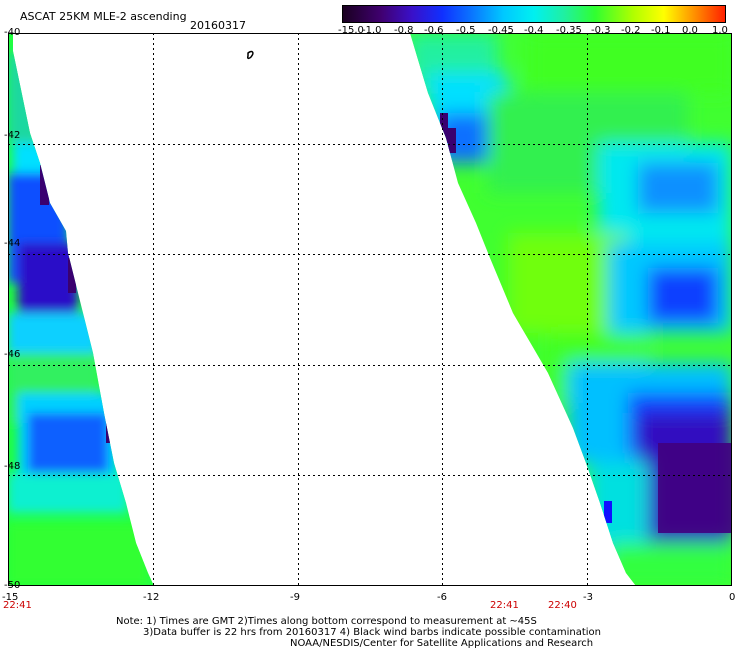 The width and height of the screenshot is (740, 650). Describe the element at coordinates (661, 30) in the screenshot. I see `colorbar-label: -0.1` at that location.